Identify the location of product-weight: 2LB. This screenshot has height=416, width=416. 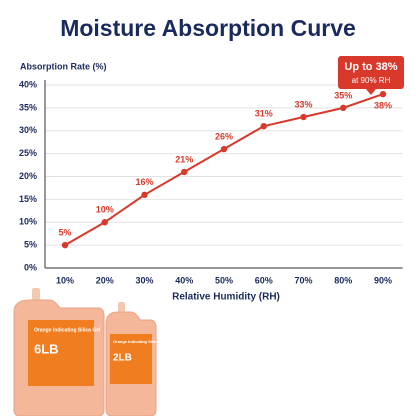
(122, 358).